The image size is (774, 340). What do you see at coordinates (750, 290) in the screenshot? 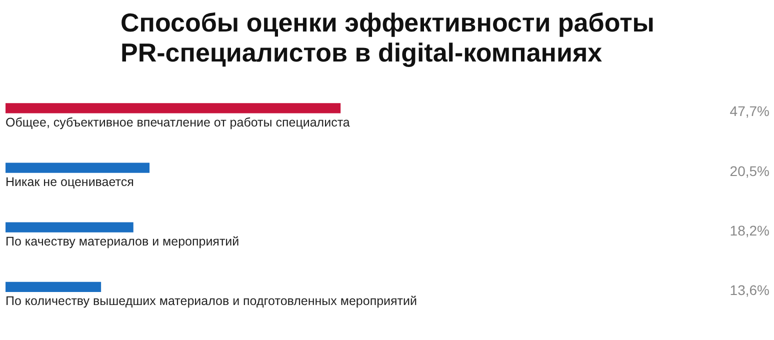
I see `data-label: 13,6%` at bounding box center [750, 290].